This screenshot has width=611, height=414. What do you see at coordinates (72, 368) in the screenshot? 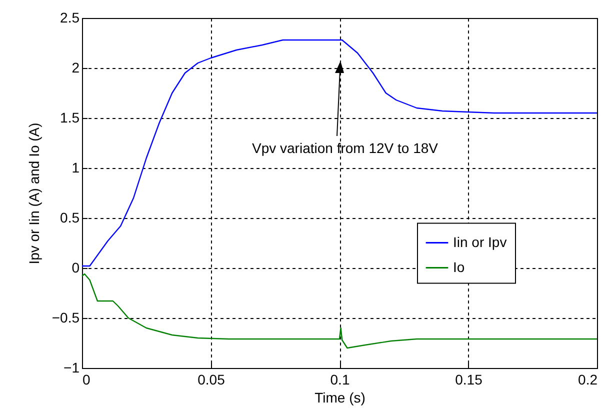
I see `y-tick-label: −1` at bounding box center [72, 368].